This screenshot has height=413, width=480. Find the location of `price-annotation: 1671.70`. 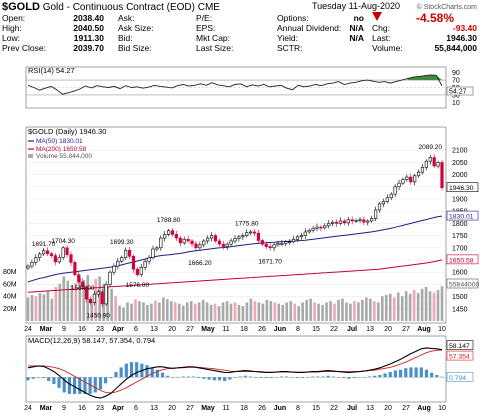

price-annotation: 1671.70 is located at coordinates (270, 262).